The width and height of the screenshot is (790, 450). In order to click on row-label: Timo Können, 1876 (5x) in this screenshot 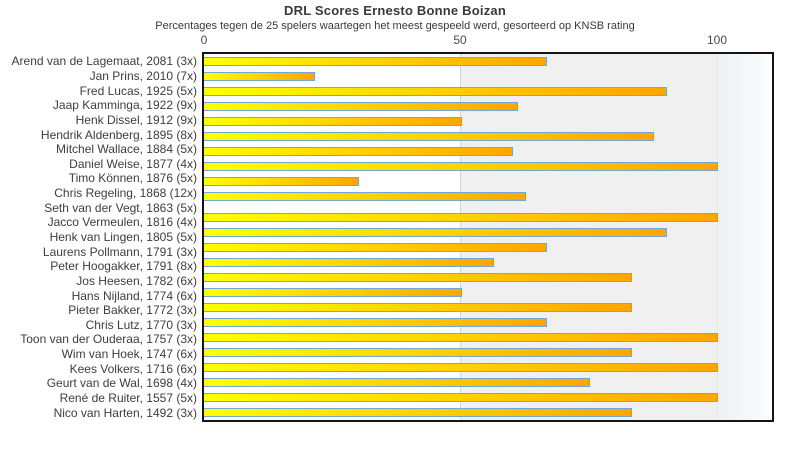, I will do `click(132, 178)`.